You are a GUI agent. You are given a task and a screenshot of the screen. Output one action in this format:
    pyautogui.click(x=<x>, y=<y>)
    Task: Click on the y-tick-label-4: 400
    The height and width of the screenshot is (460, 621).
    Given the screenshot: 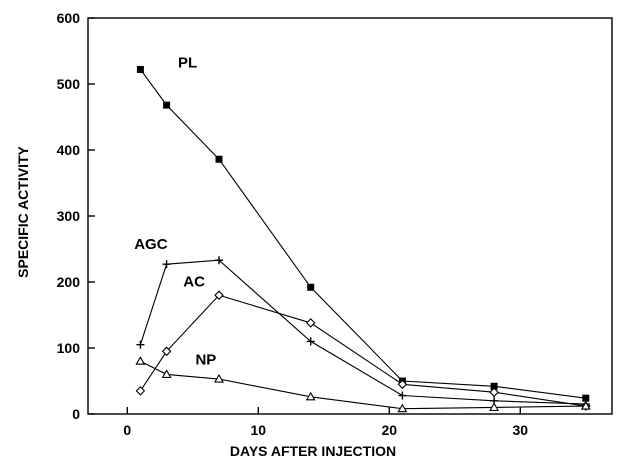 What is the action you would take?
    pyautogui.click(x=69, y=150)
    